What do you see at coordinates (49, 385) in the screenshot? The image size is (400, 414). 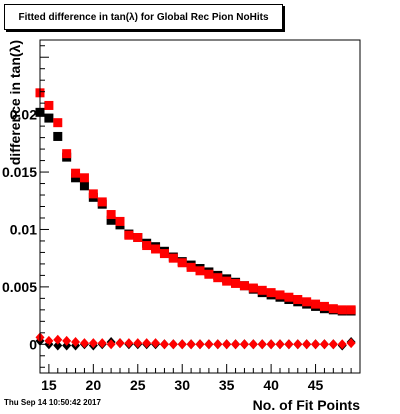 I see `x-tick-label: 15` at bounding box center [49, 385].